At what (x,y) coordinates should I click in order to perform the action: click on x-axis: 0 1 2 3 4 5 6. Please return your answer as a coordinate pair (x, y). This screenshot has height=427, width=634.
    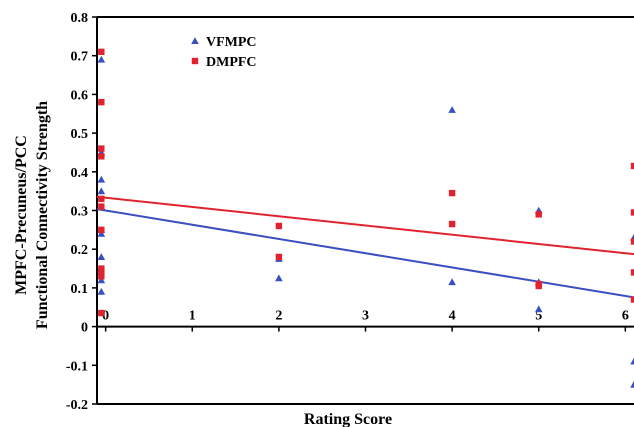
    Looking at the image, I should click on (365, 320).